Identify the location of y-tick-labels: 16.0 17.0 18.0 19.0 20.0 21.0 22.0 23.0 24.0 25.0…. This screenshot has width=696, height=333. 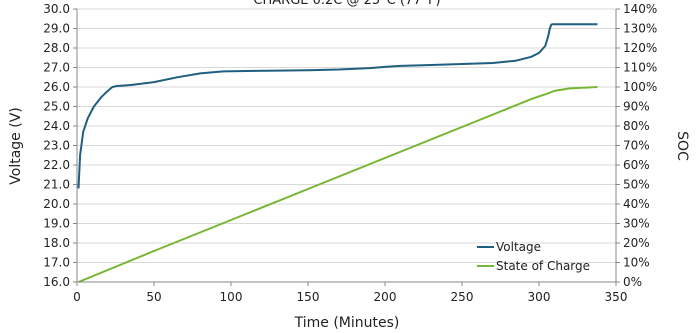
(60, 145).